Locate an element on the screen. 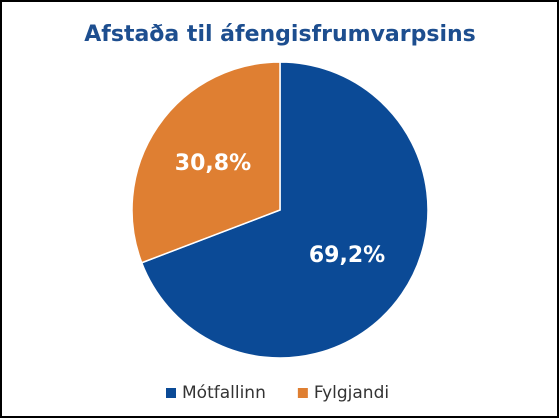 The width and height of the screenshot is (559, 418). chart-title: Afstaða til áfengisfrumvarpsins is located at coordinates (280, 34).